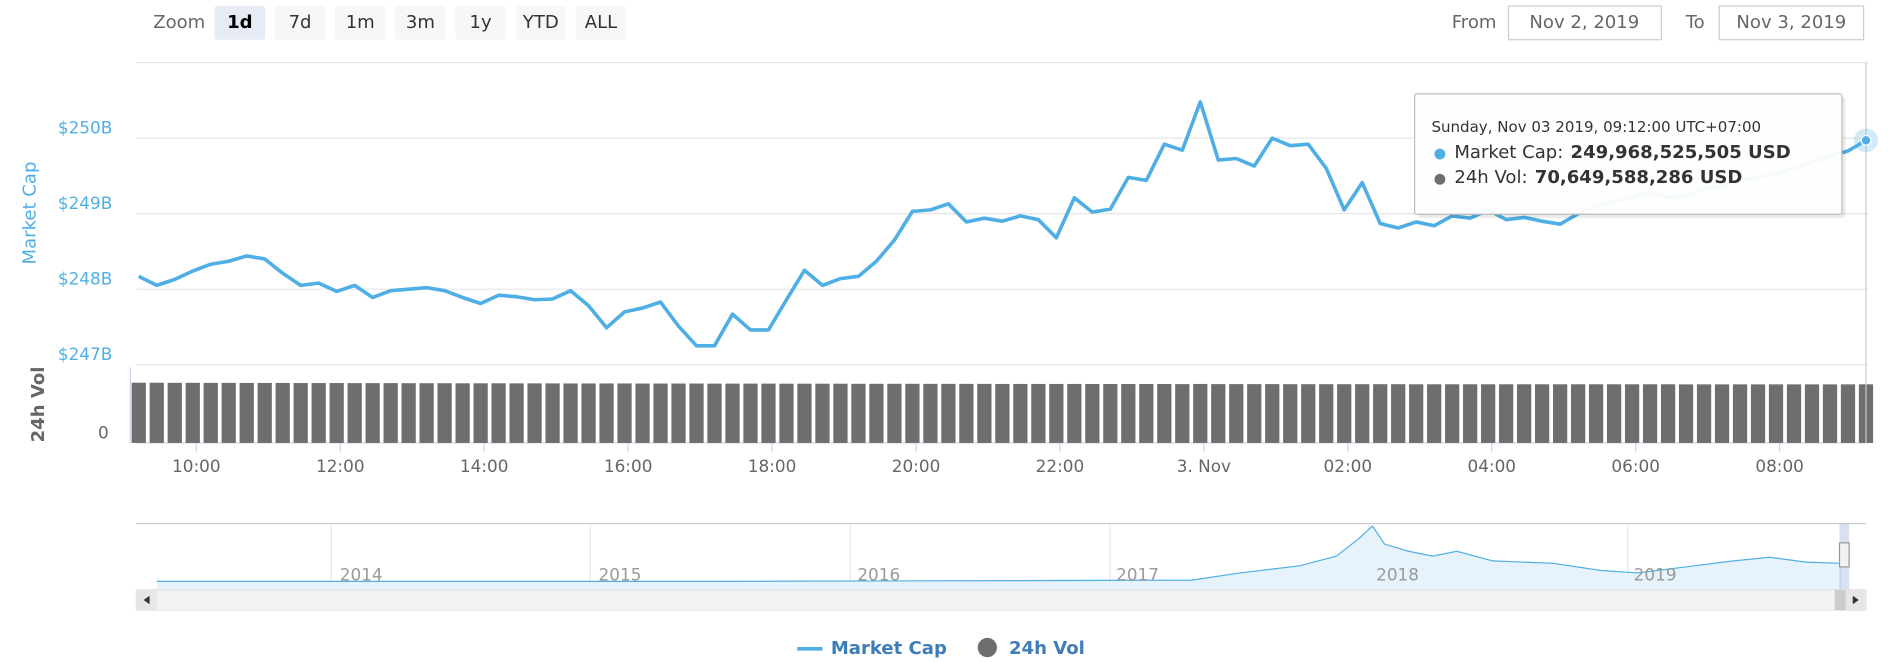 Image resolution: width=1888 pixels, height=662 pixels. What do you see at coordinates (85, 279) in the screenshot?
I see `y-tick-label: $248B` at bounding box center [85, 279].